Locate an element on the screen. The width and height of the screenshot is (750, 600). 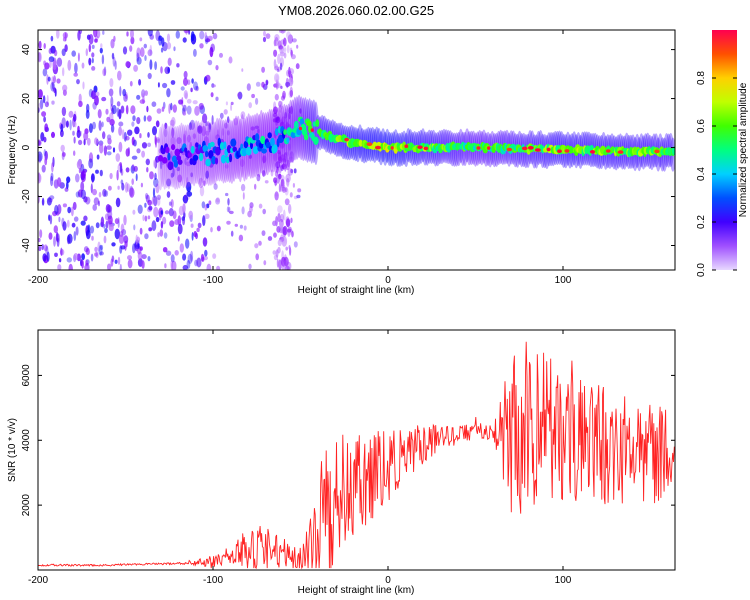
snr-x-tick-label: 100 is located at coordinates (563, 580).